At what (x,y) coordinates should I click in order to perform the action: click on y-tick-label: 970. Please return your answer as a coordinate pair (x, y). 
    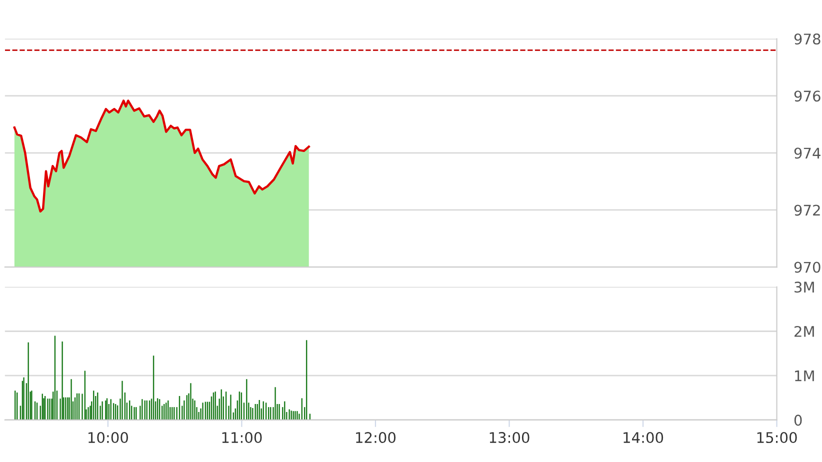
    Looking at the image, I should click on (807, 267).